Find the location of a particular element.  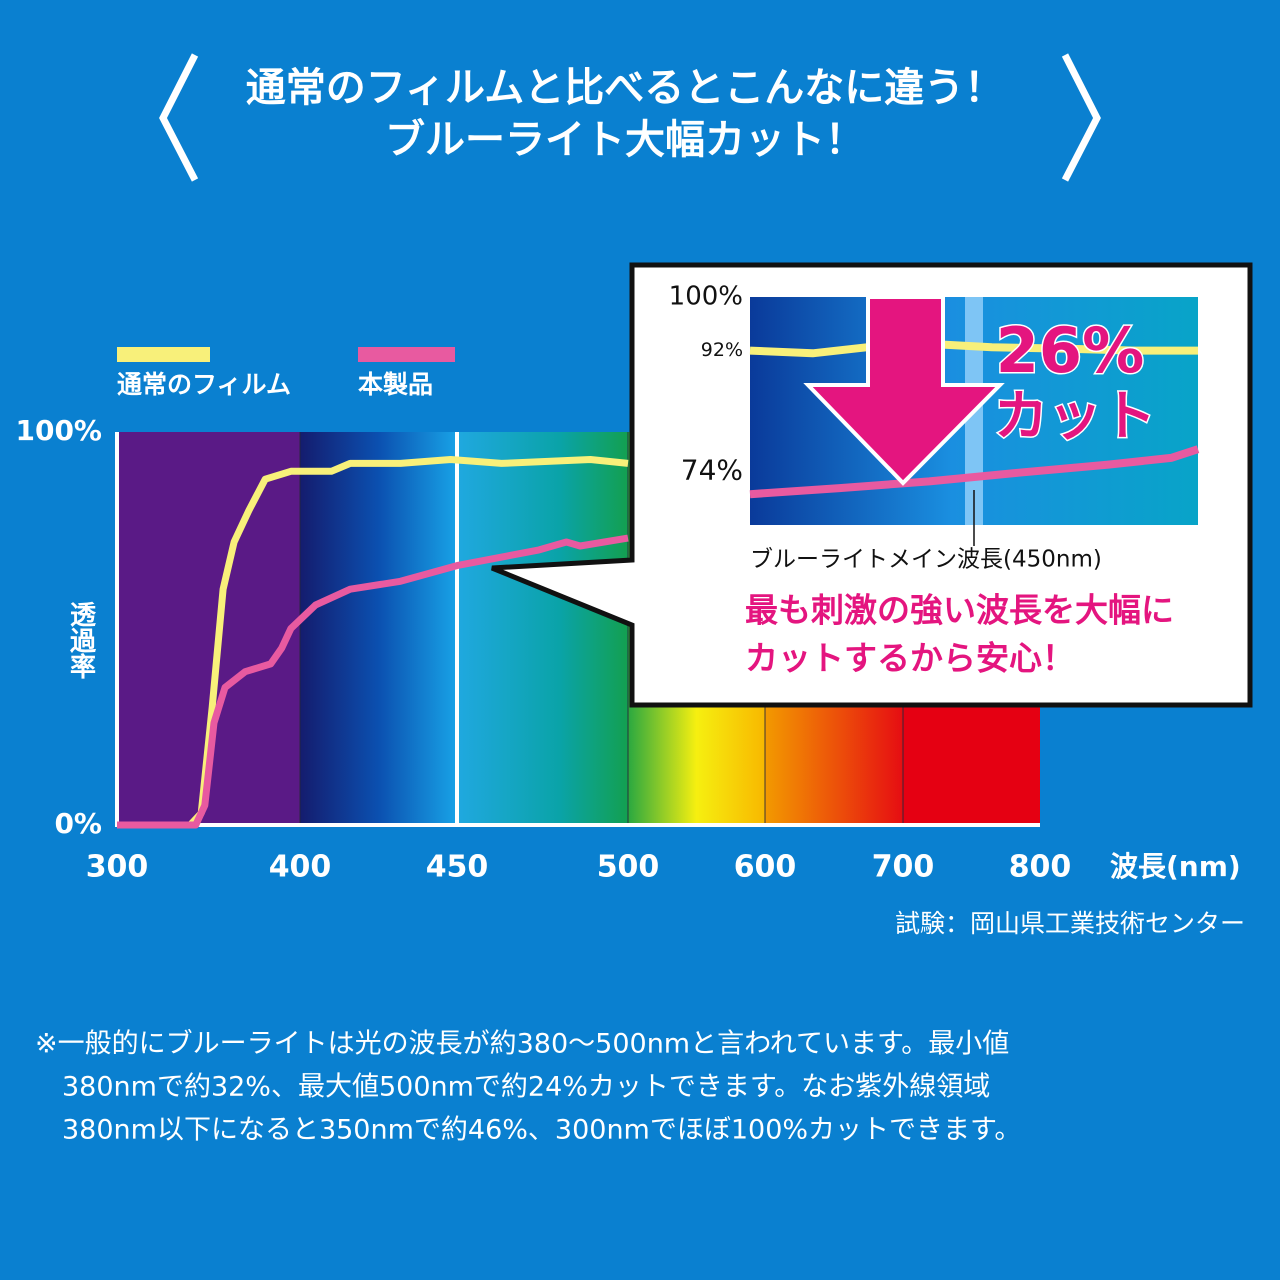

legend-label: 本製品 is located at coordinates (395, 384).